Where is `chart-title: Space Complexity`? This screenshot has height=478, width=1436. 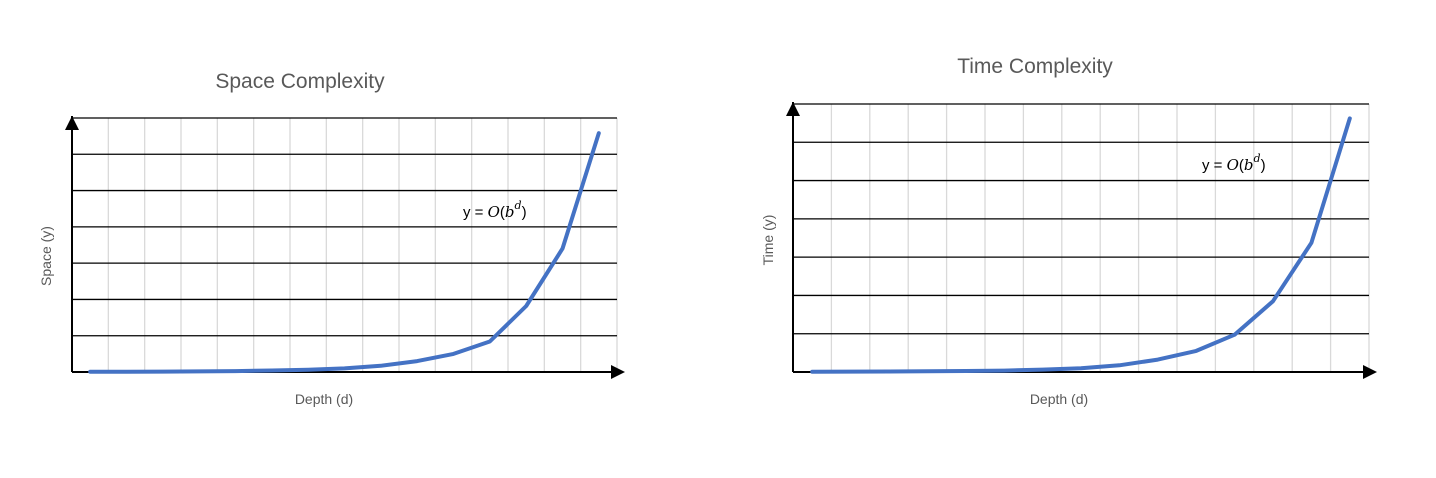 chart-title: Space Complexity is located at coordinates (300, 81).